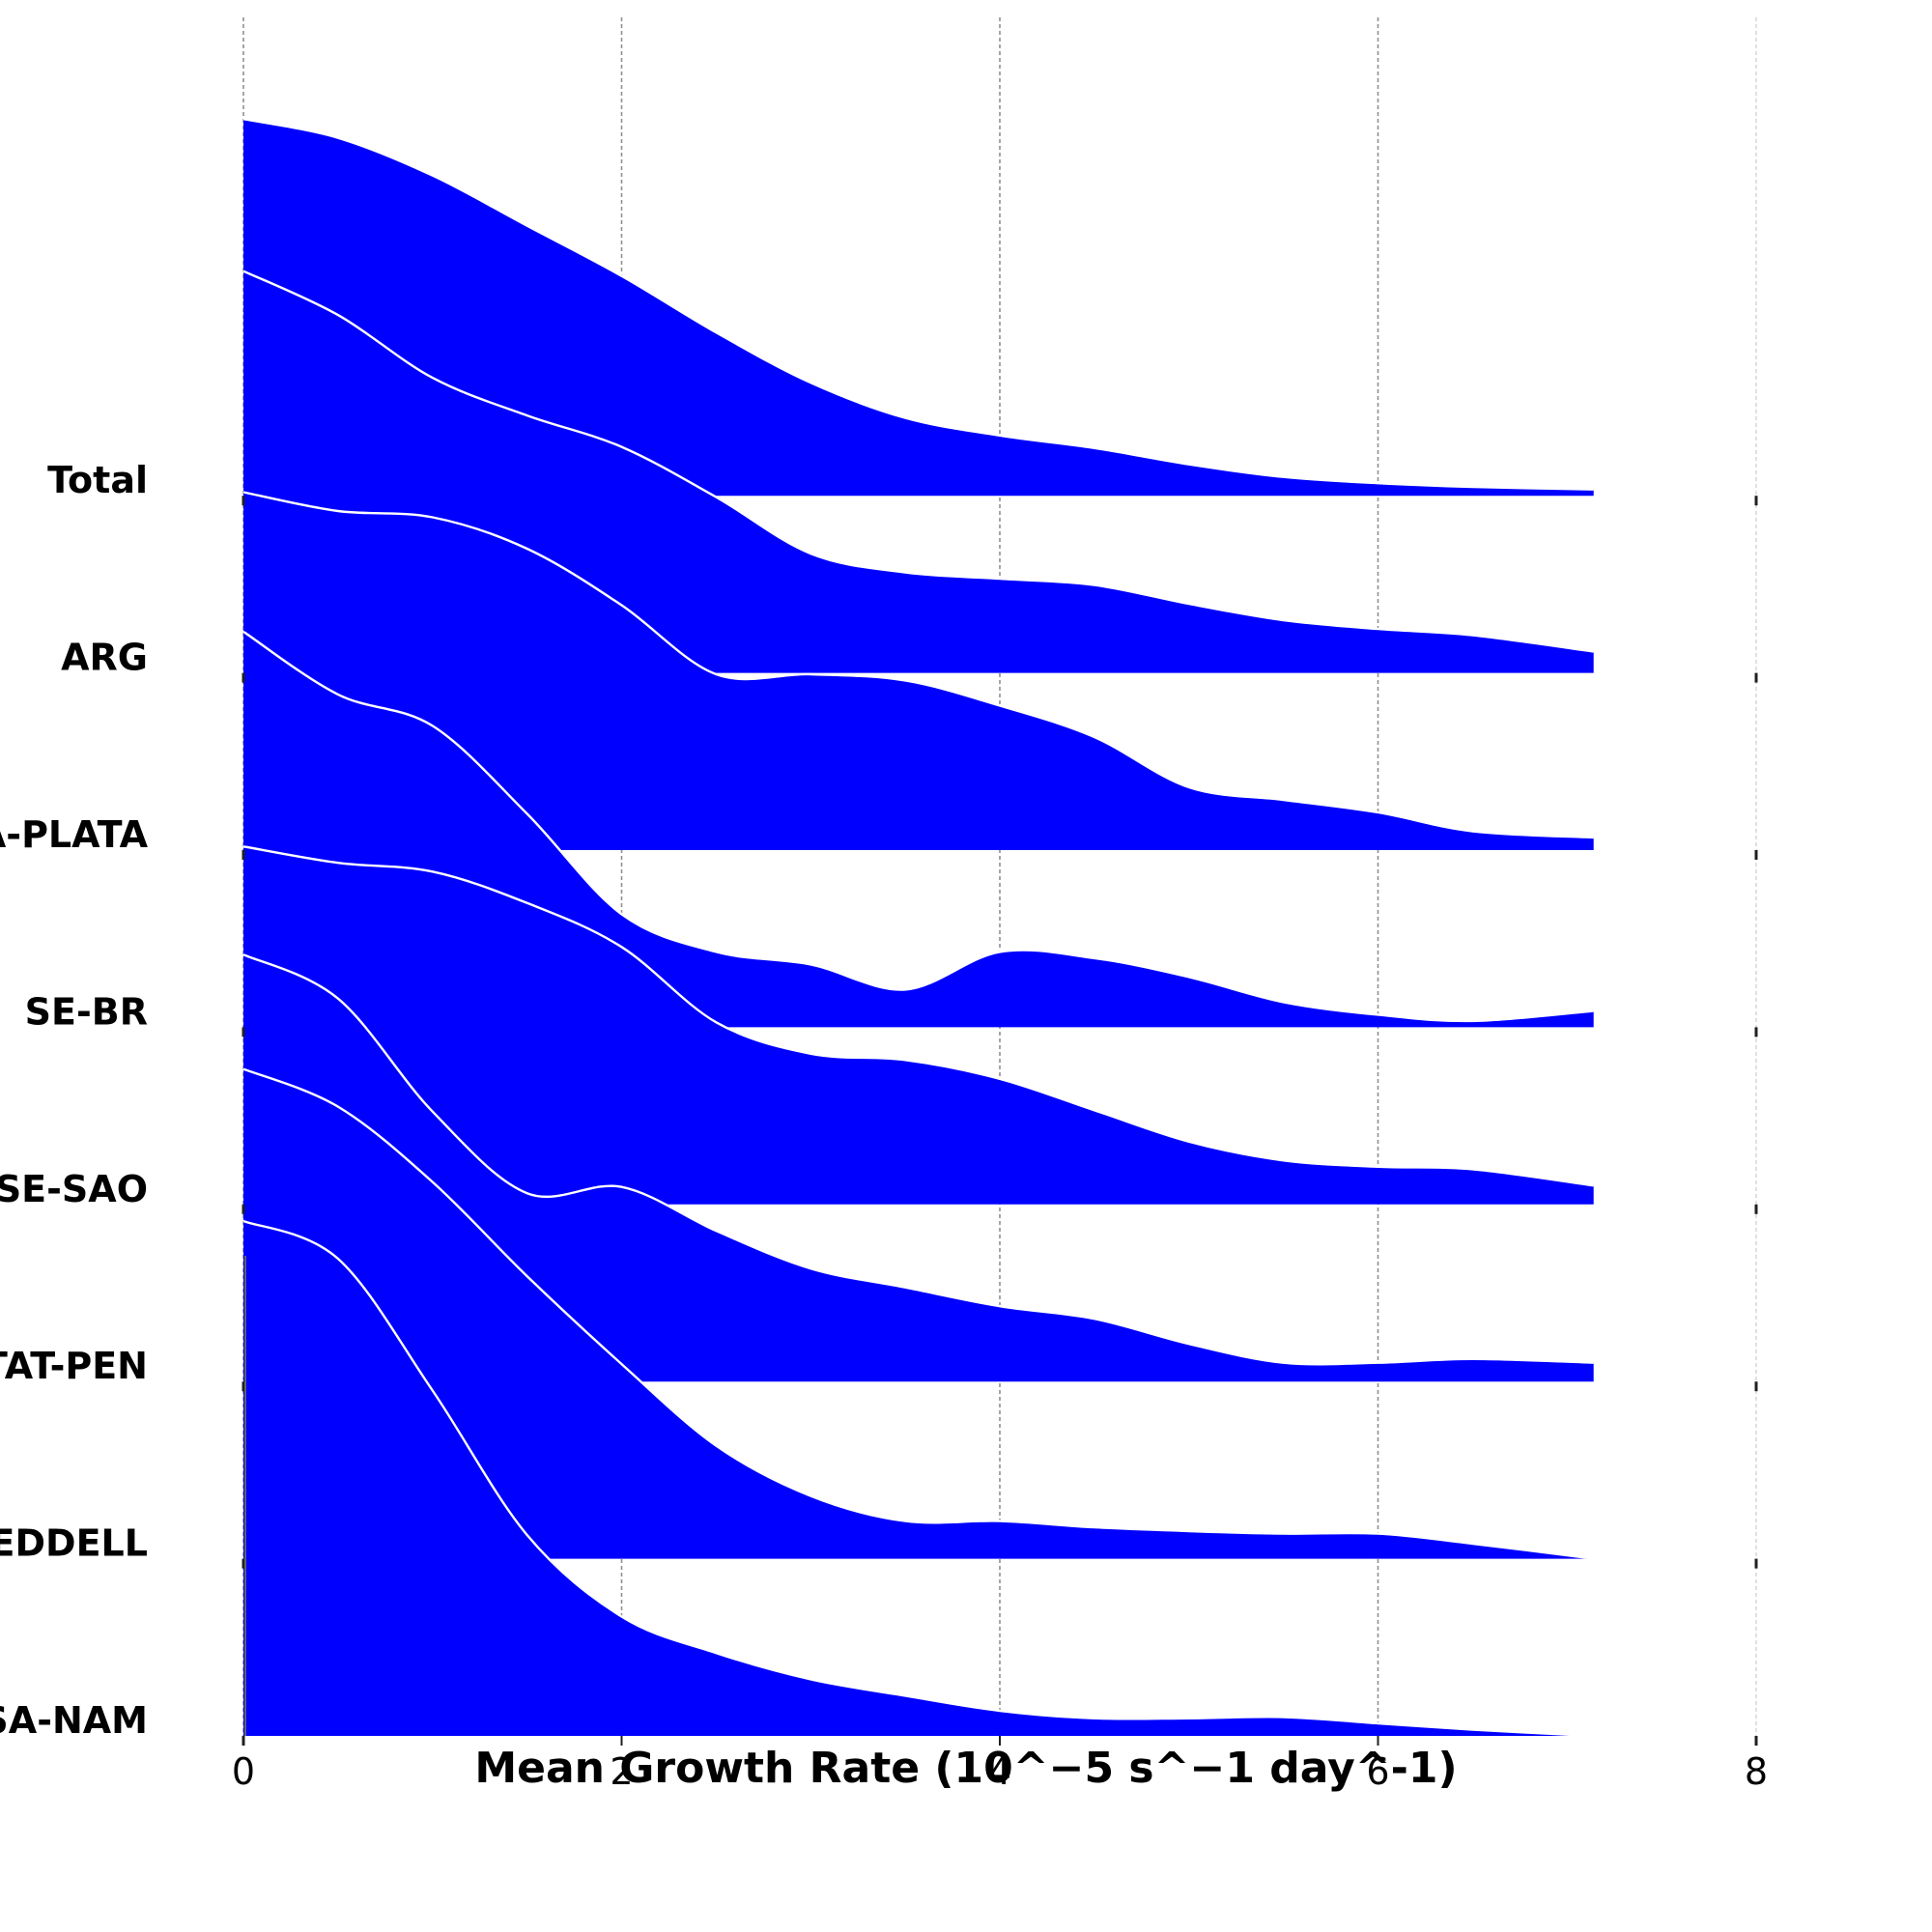 Image resolution: width=1932 pixels, height=1932 pixels. What do you see at coordinates (97, 480) in the screenshot?
I see `category-label-total: Total` at bounding box center [97, 480].